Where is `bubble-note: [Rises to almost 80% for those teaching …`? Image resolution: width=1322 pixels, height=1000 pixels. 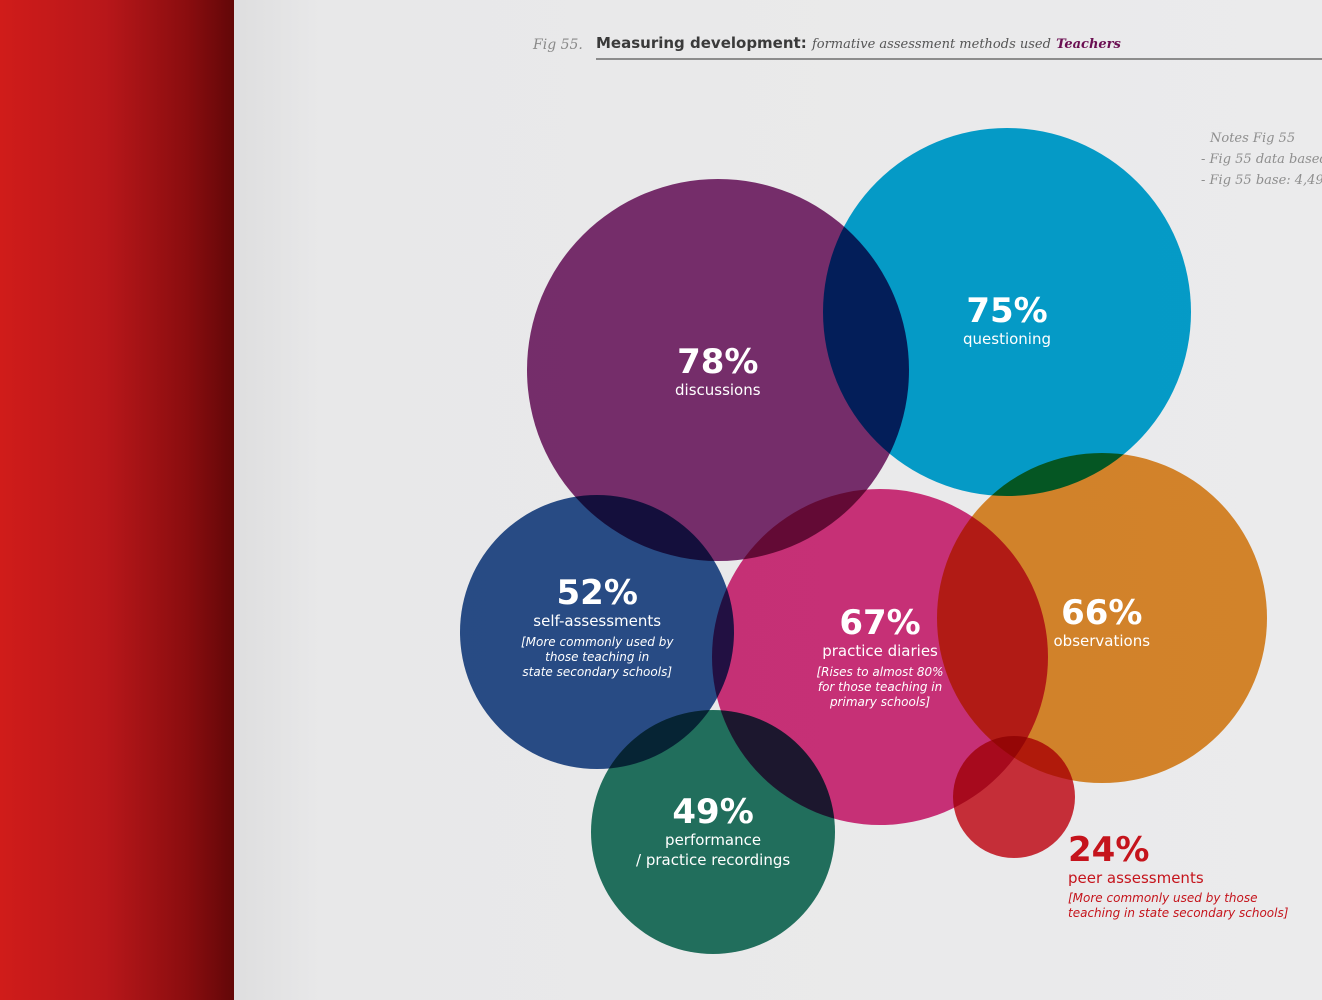
bubble-note: [Rises to almost 80% for those teaching … is located at coordinates (880, 687).